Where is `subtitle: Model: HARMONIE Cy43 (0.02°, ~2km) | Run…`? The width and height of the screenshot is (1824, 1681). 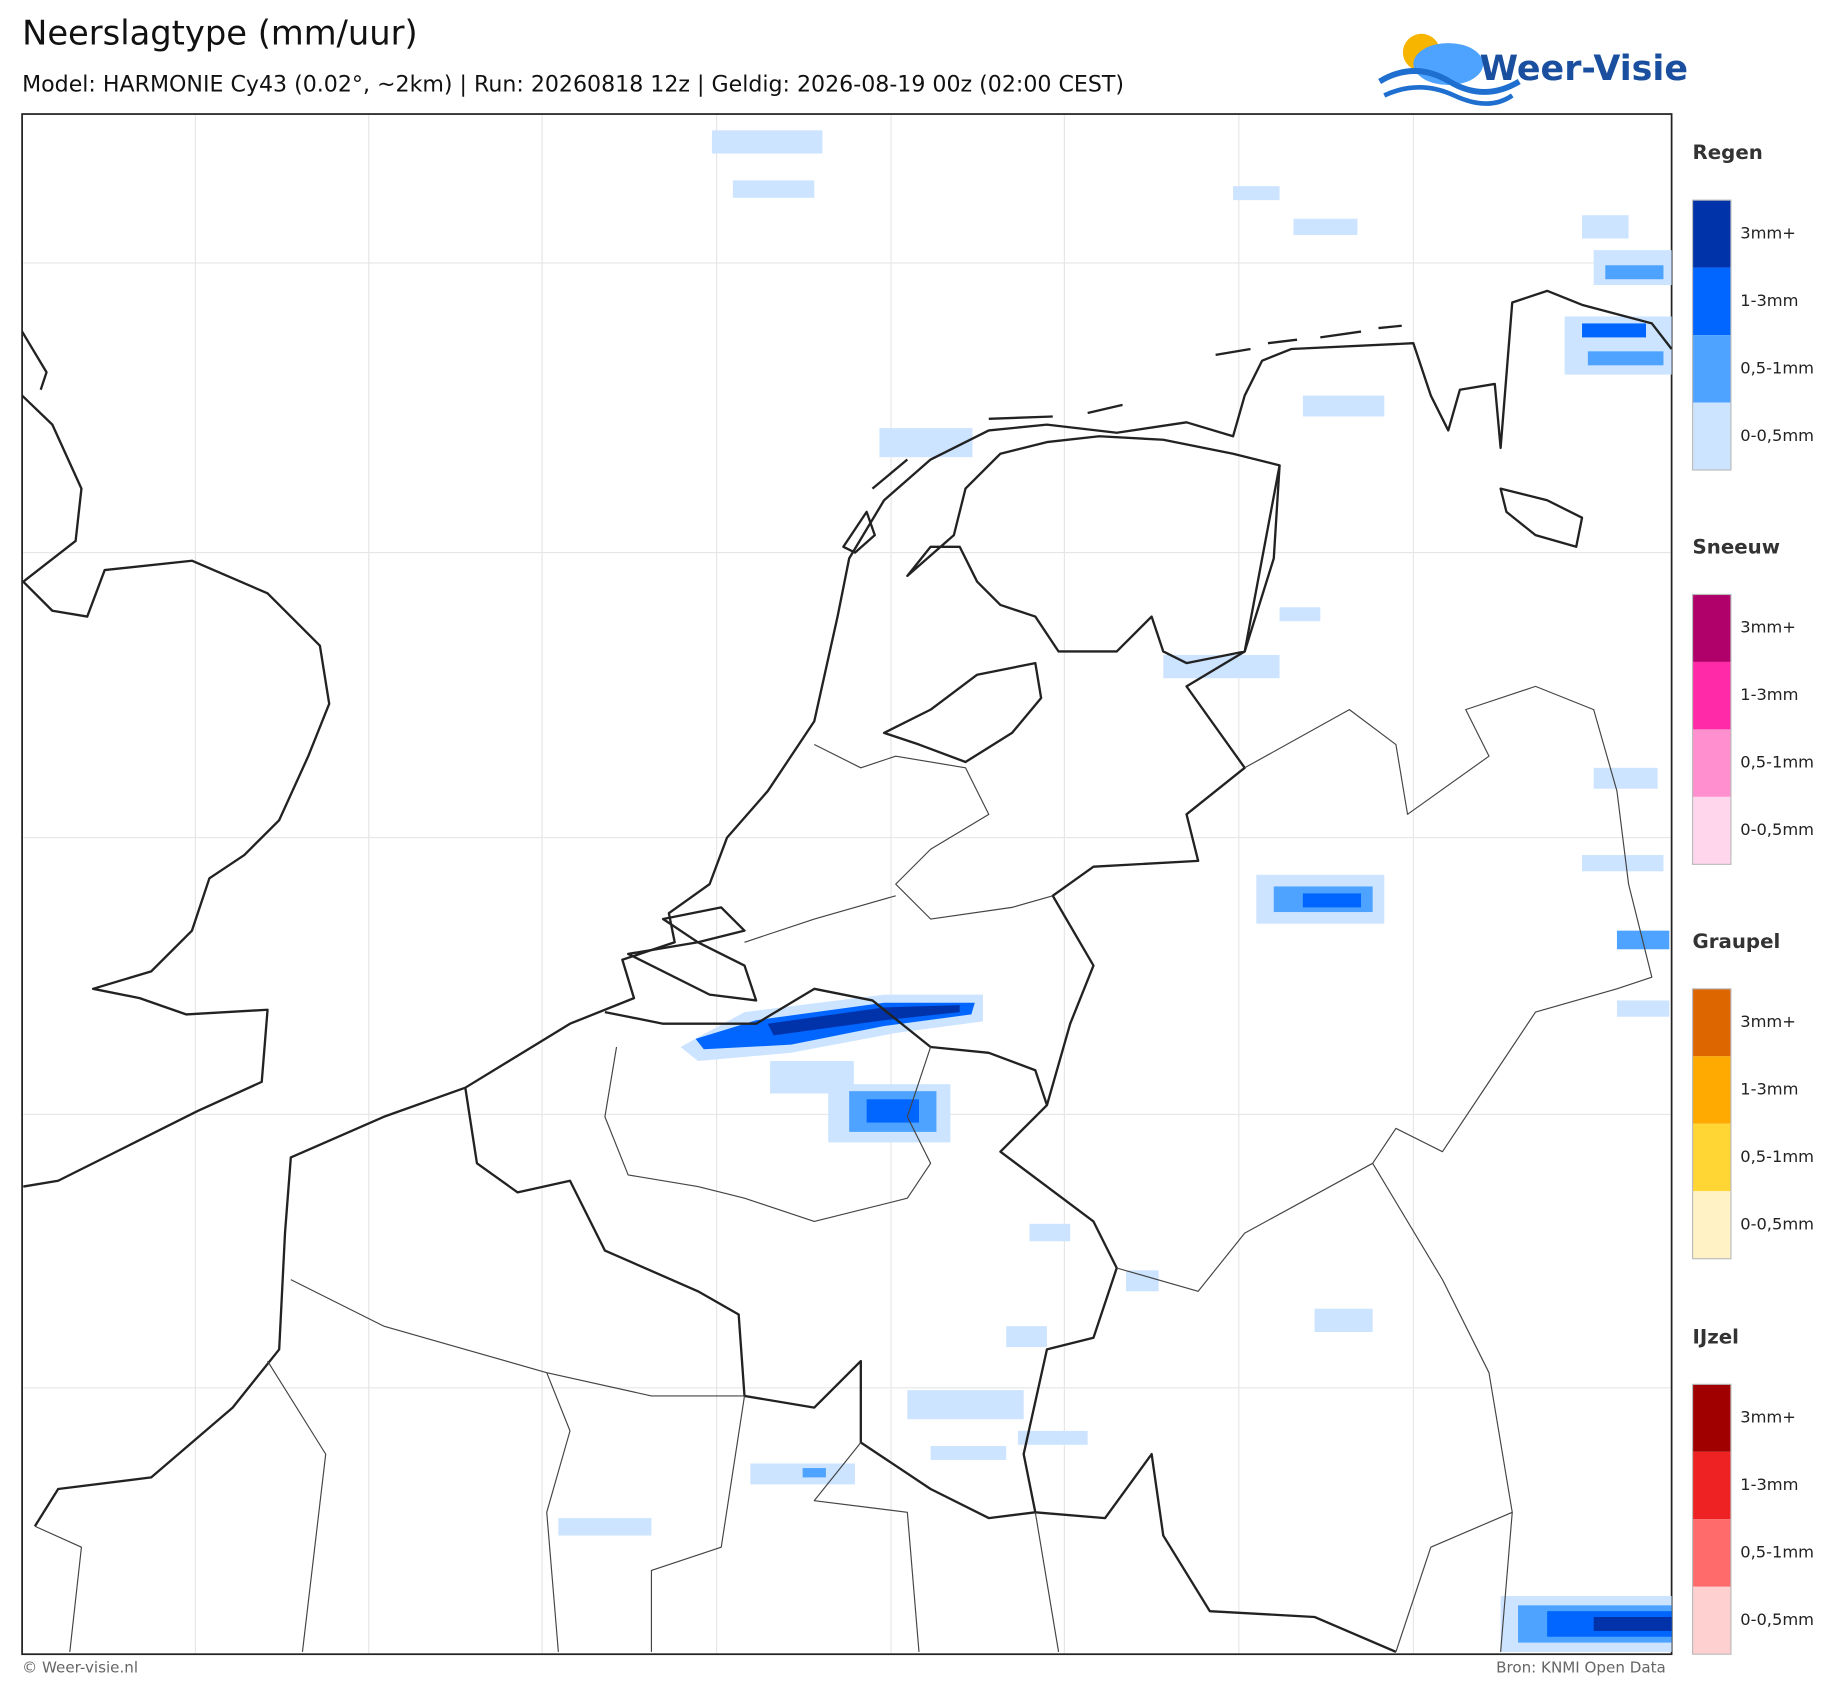
subtitle: Model: HARMONIE Cy43 (0.02°, ~2km) | Run… is located at coordinates (573, 84).